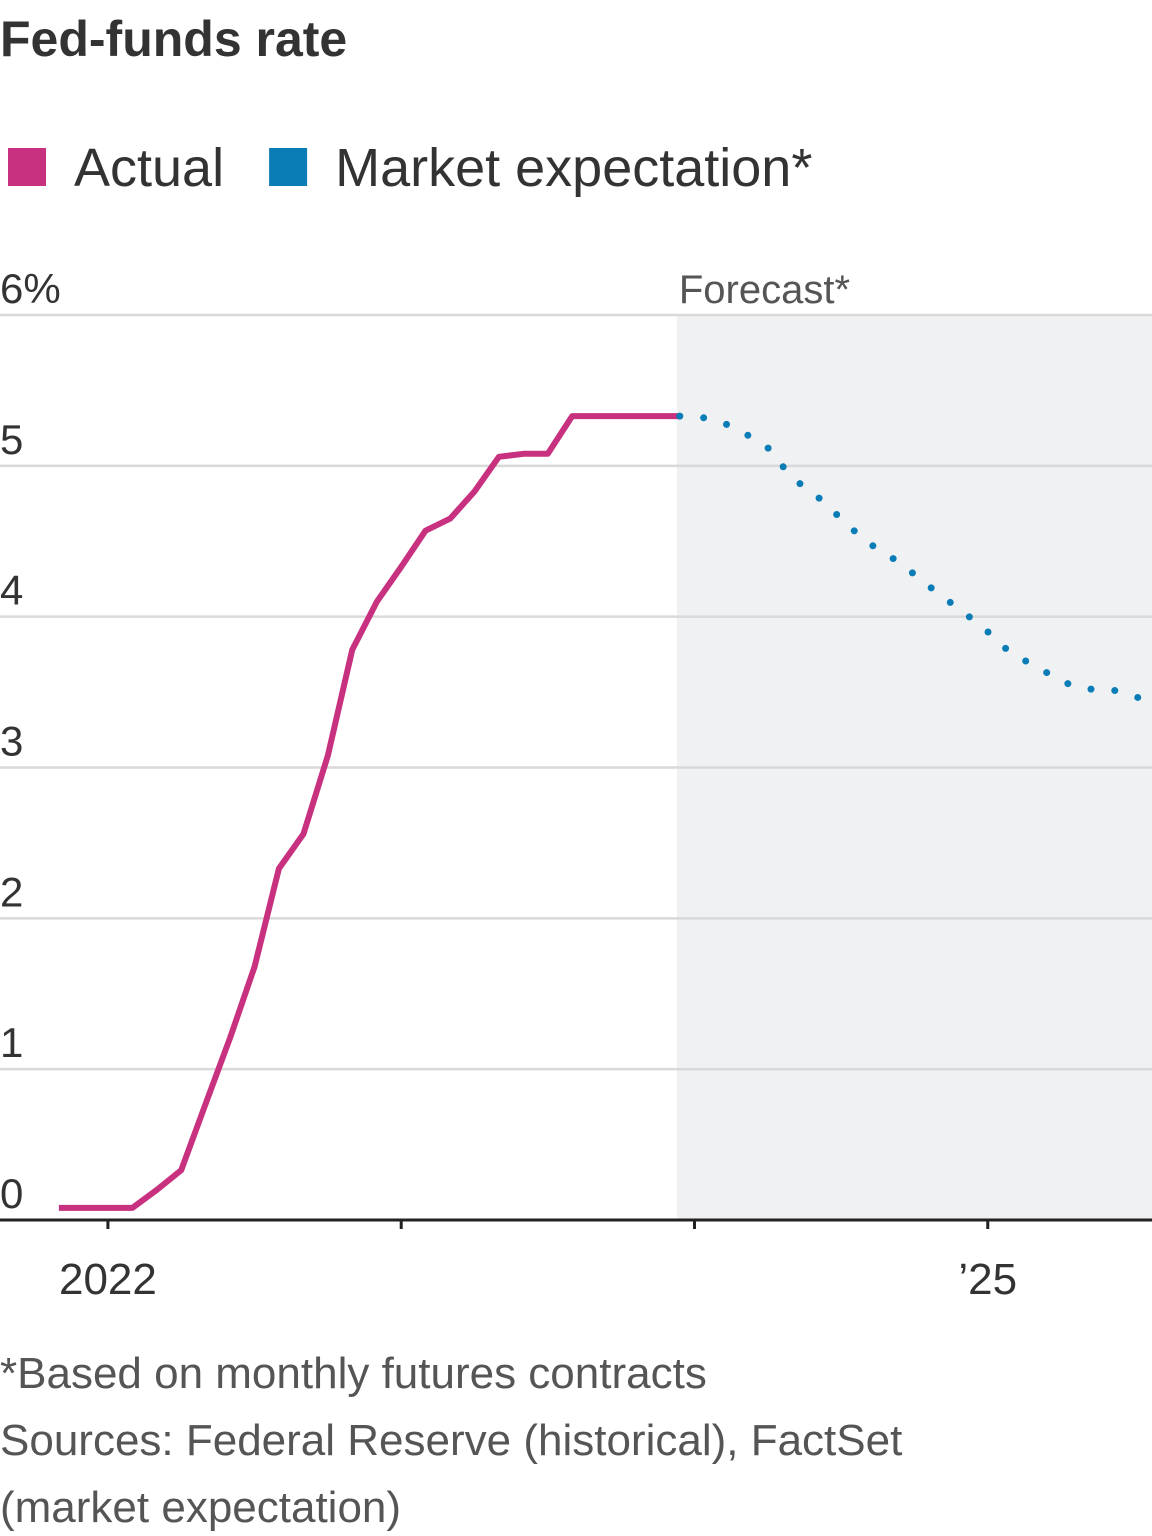 The width and height of the screenshot is (1152, 1536). I want to click on forecast-label: Forecast*, so click(764, 290).